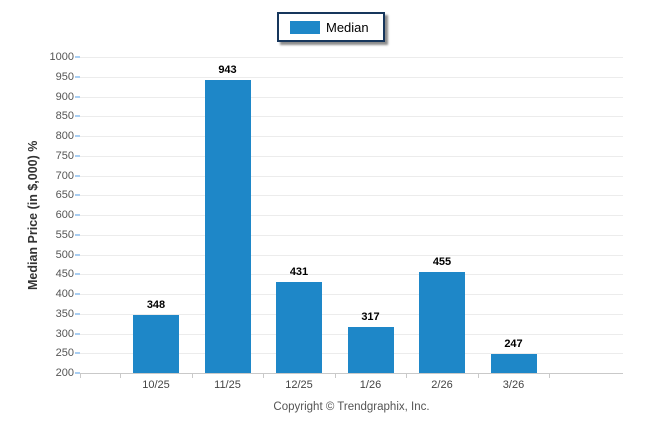  Describe the element at coordinates (442, 385) in the screenshot. I see `x-tick-label: 2/26` at that location.